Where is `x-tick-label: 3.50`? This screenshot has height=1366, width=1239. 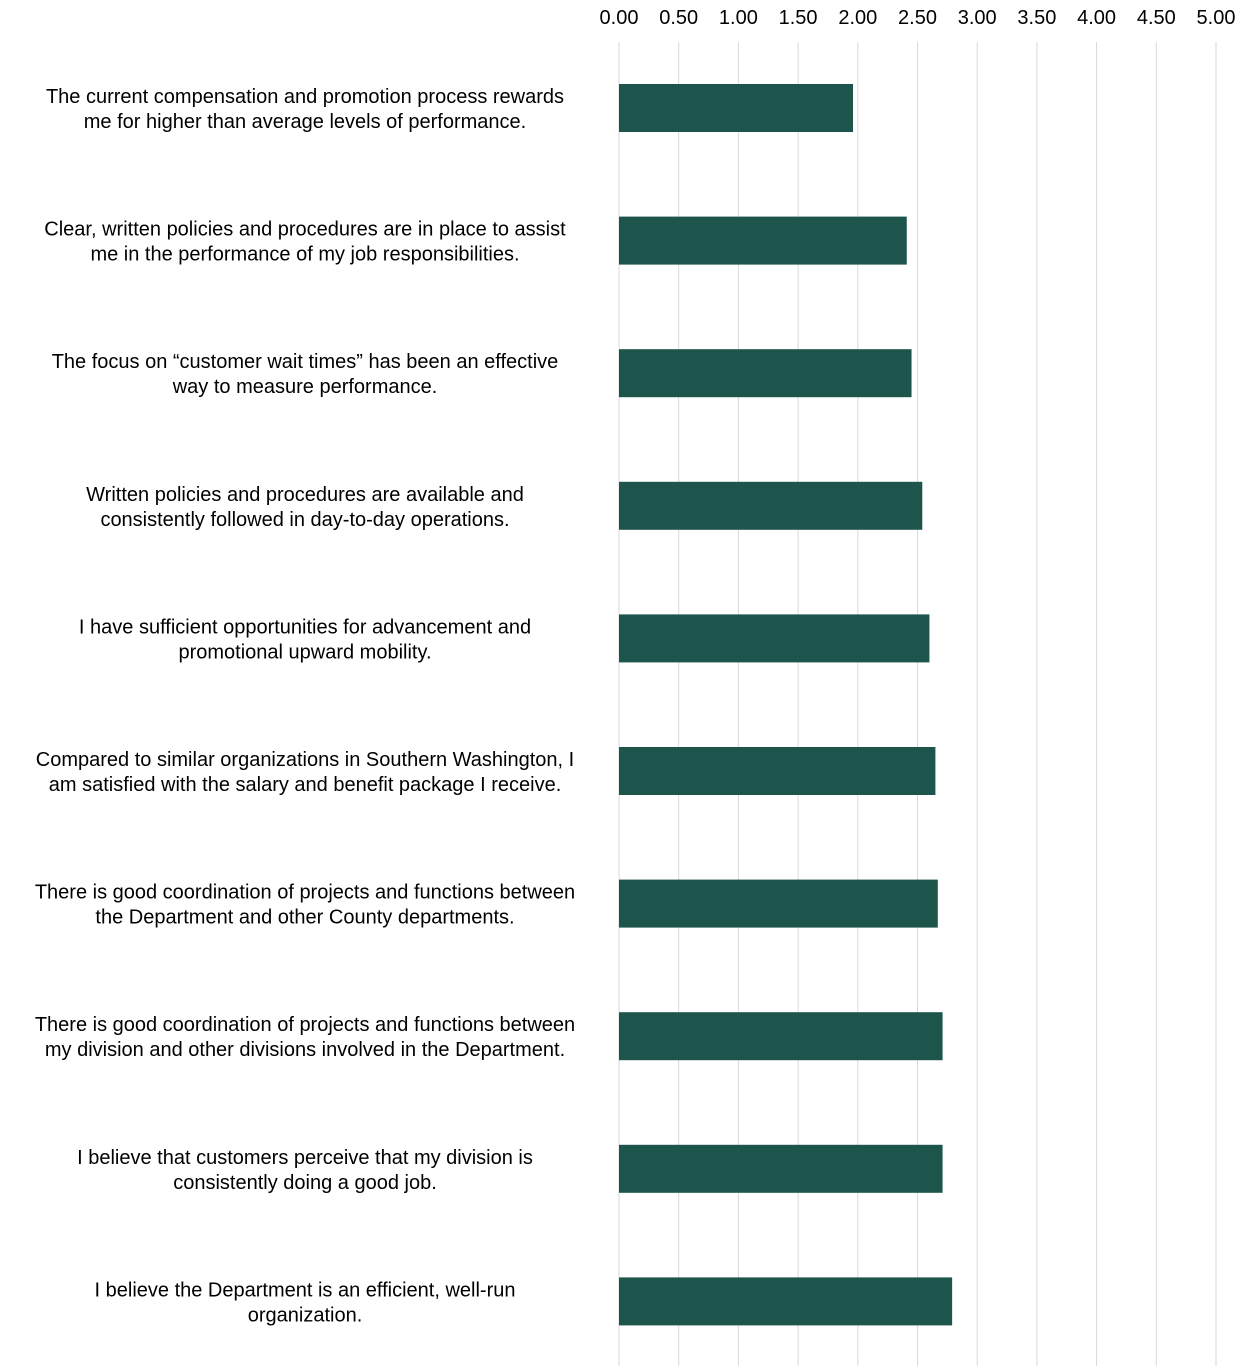 x-tick-label: 3.50 is located at coordinates (1036, 18).